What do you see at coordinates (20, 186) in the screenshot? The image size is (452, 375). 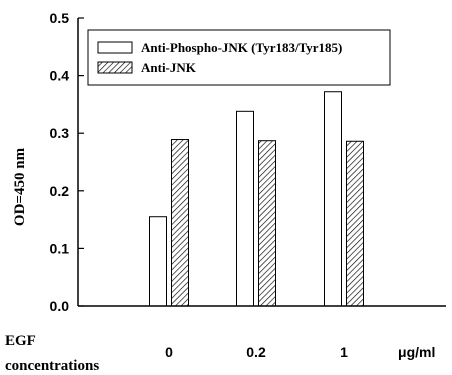 I see `y-axis-label: OD=450 nm` at bounding box center [20, 186].